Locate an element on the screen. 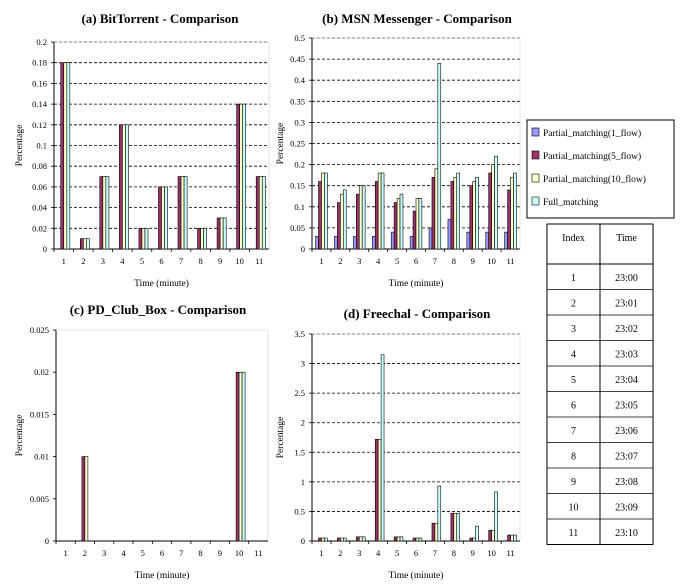 The height and width of the screenshot is (587, 680). bar-partial-matching-10-flow--5 is located at coordinates (398, 539).